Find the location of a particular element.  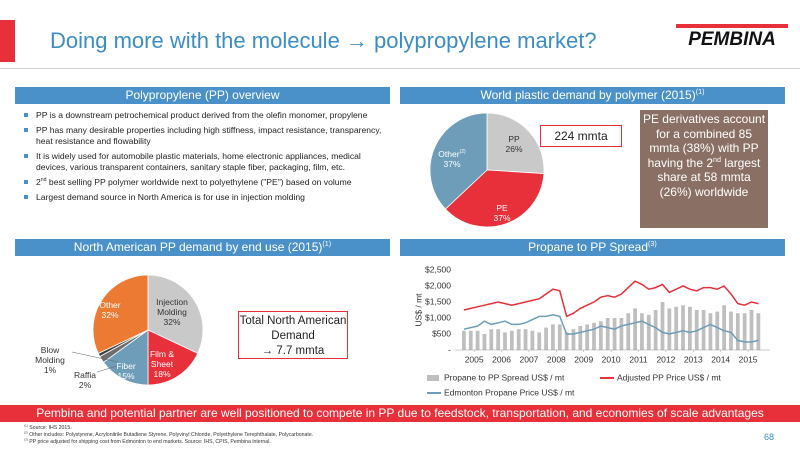

slice-category: Injection Molding is located at coordinates (172, 307).